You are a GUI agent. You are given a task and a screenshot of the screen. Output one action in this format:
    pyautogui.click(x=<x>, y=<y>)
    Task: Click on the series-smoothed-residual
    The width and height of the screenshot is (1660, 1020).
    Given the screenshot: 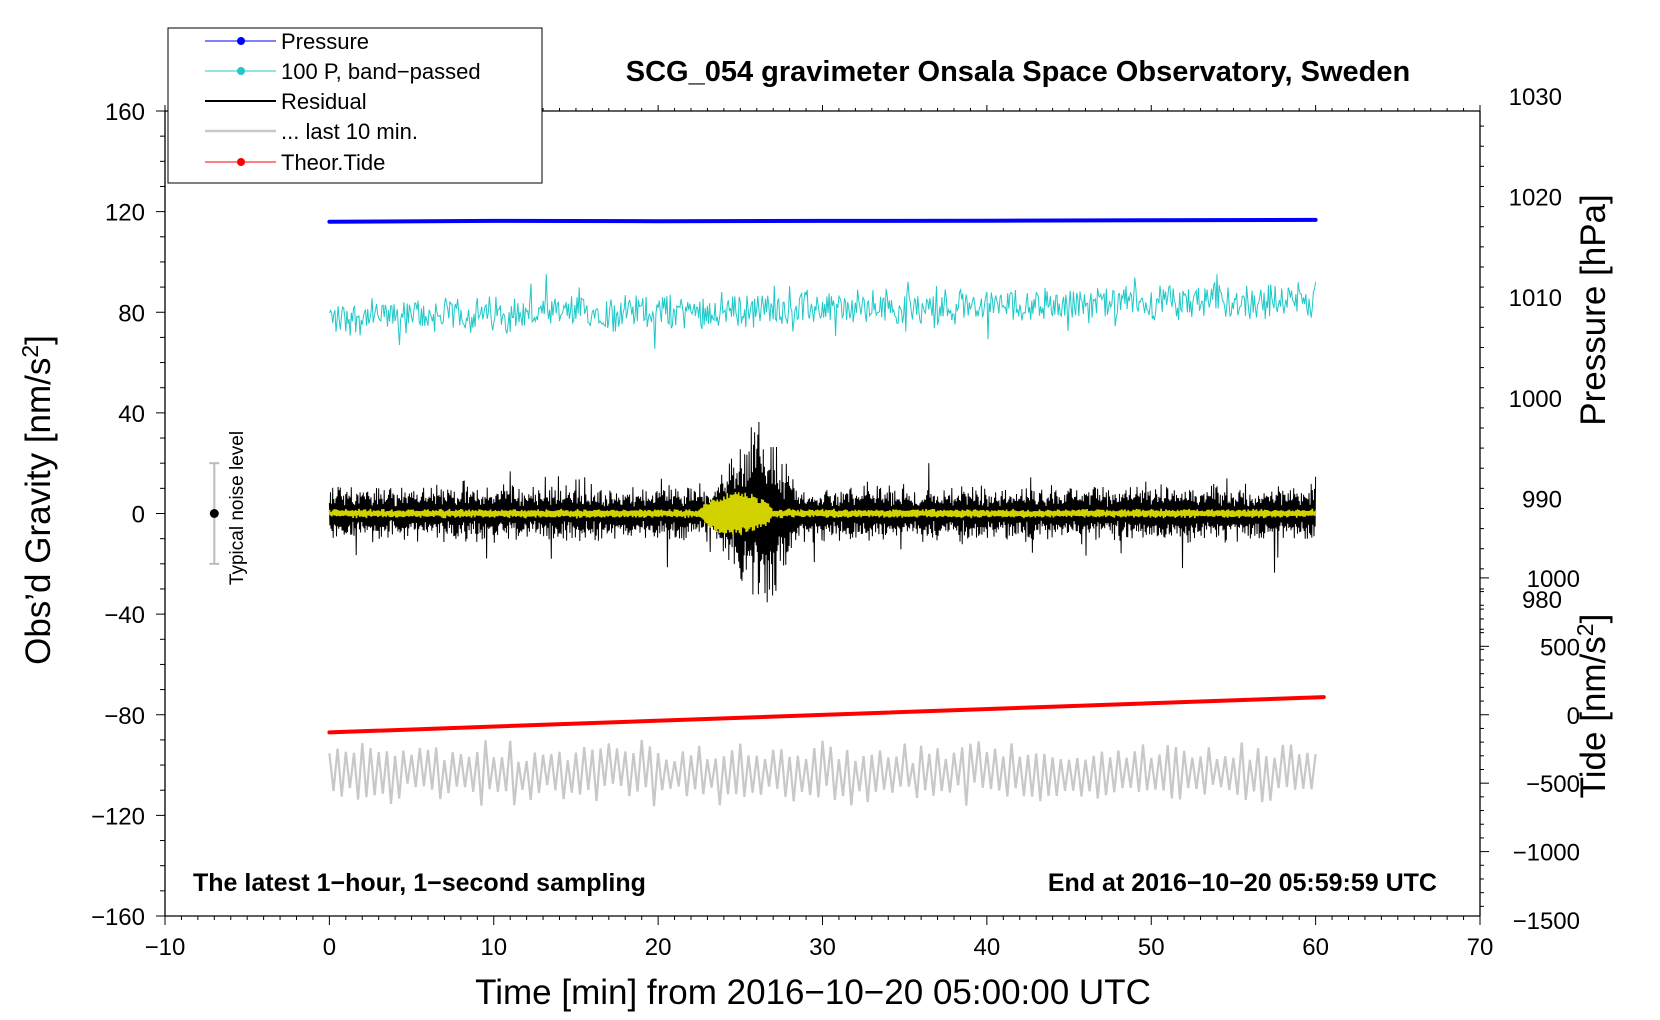 What is the action you would take?
    pyautogui.click(x=822, y=514)
    